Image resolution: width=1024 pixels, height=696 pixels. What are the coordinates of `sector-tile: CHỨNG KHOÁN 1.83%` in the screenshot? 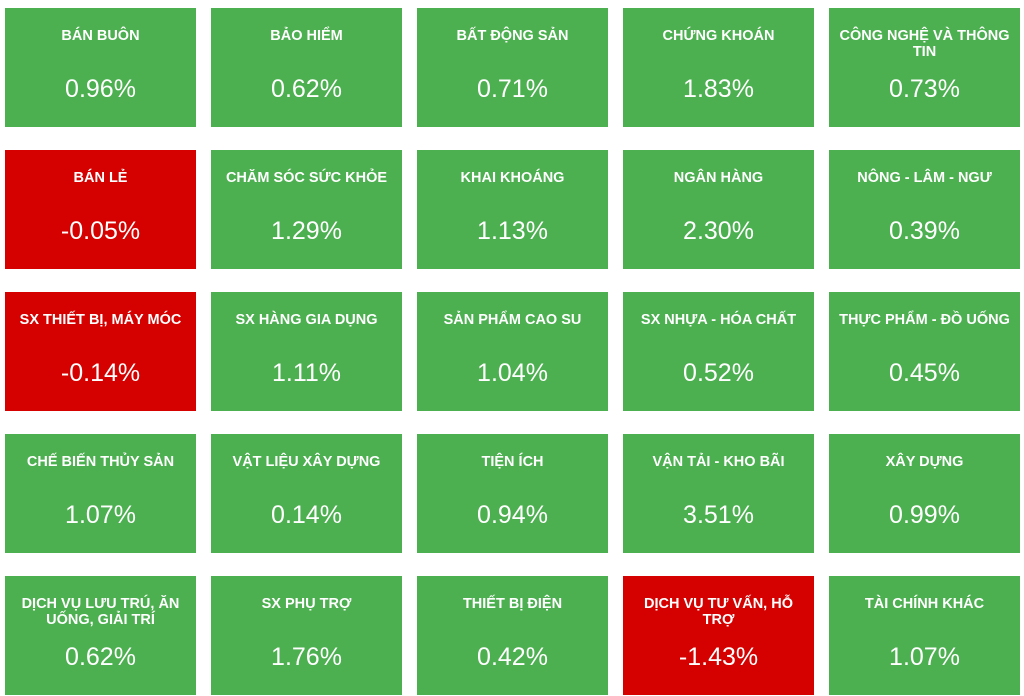 It's located at (718, 67).